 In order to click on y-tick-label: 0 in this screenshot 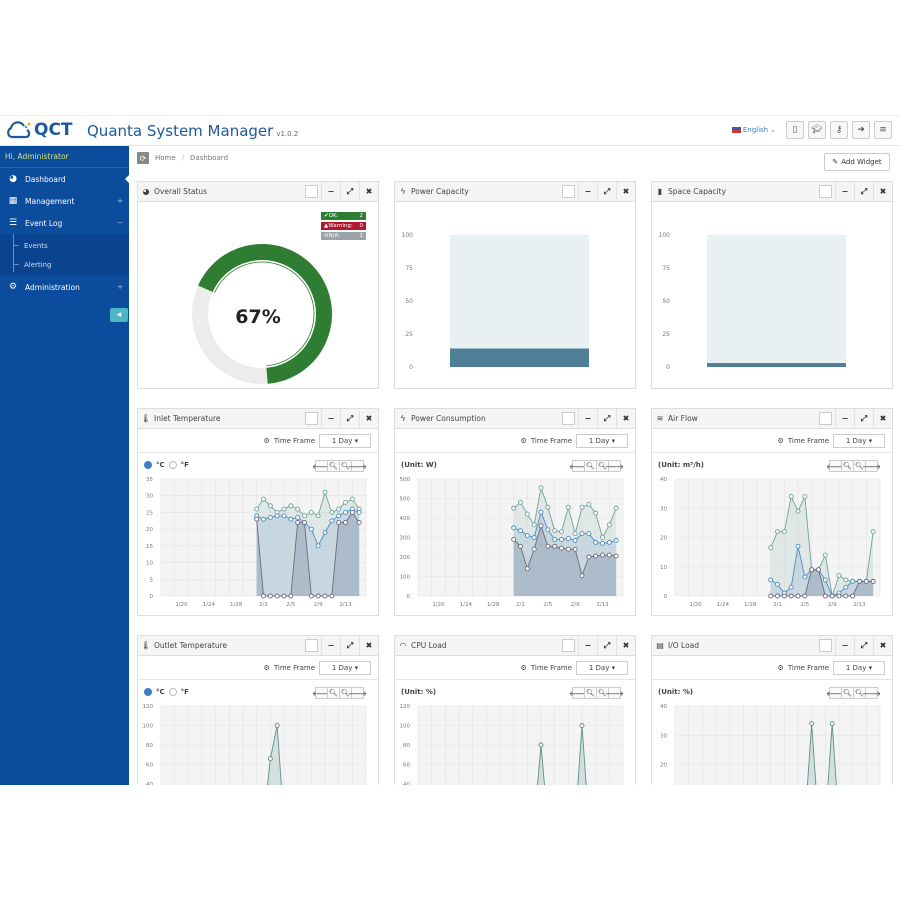, I will do `click(409, 597)`.